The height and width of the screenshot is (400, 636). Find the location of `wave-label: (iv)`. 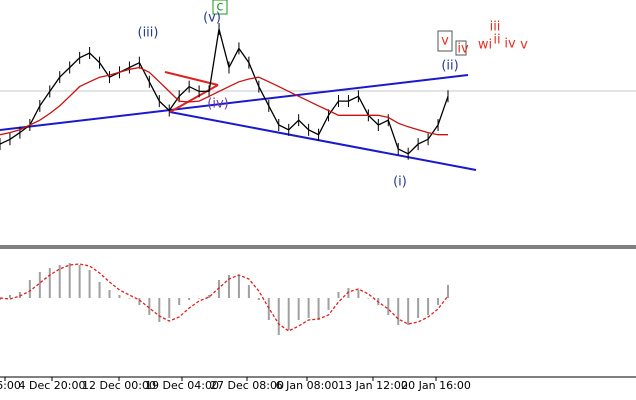

wave-label: (iv) is located at coordinates (217, 104).